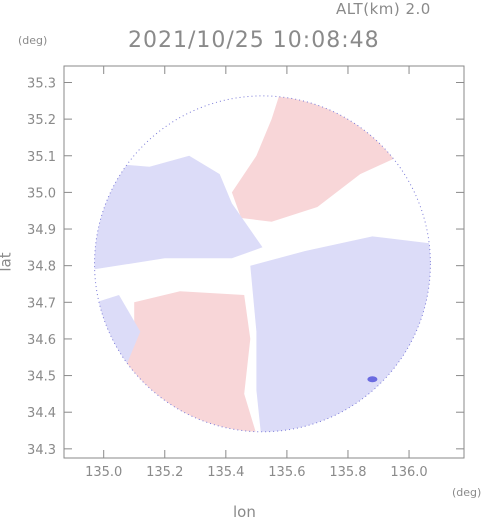 The height and width of the screenshot is (521, 491). What do you see at coordinates (33, 40) in the screenshot?
I see `y-unit-label: (deg)` at bounding box center [33, 40].